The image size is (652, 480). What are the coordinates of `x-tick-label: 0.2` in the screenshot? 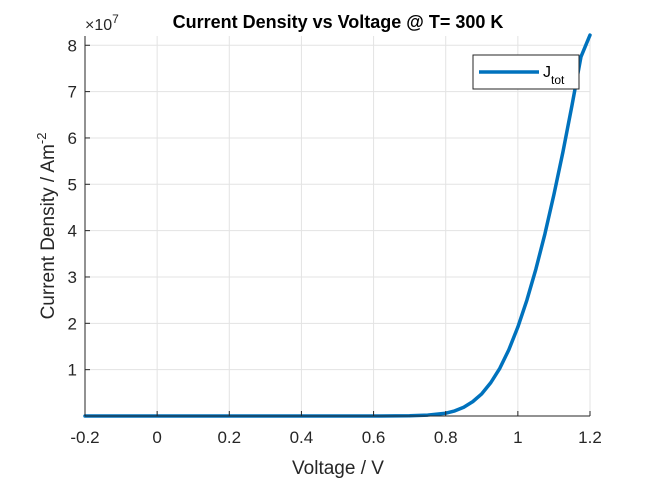 It's located at (229, 437).